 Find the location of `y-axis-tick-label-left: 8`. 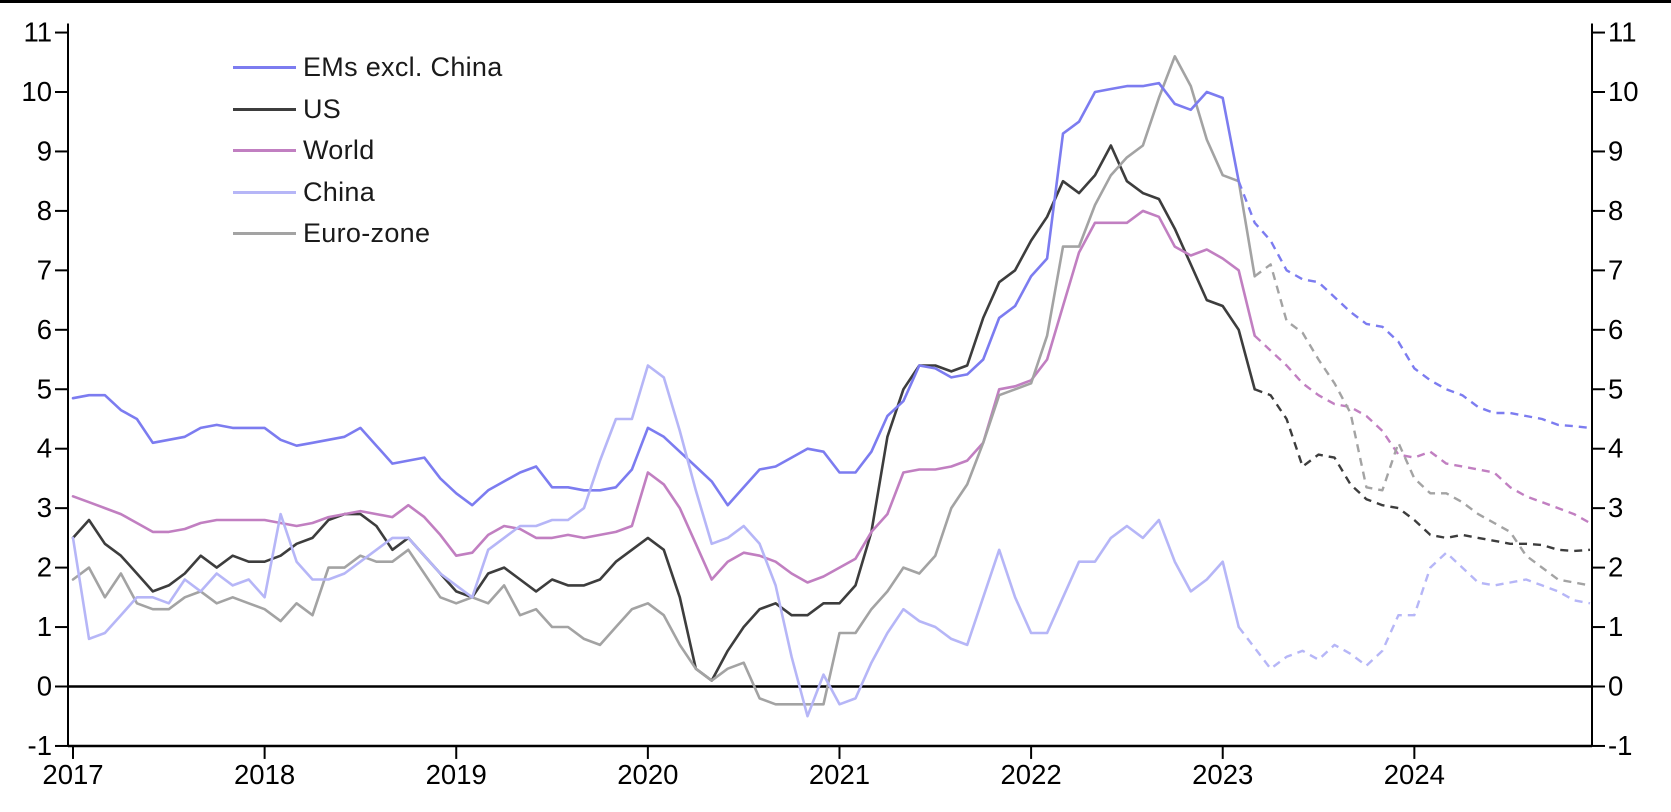

y-axis-tick-label-left: 8 is located at coordinates (44, 210).